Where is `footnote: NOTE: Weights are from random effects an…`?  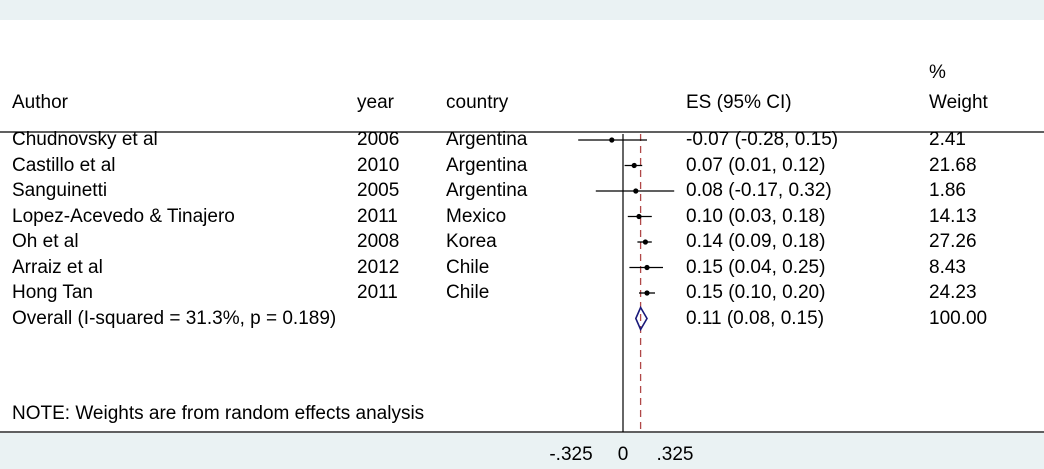
footnote: NOTE: Weights are from random effects an… is located at coordinates (218, 413).